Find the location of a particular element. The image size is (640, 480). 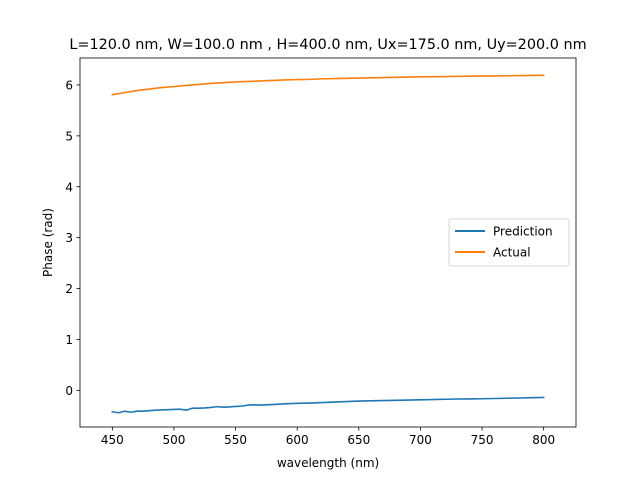

x-axis-label: wavelength (nm) is located at coordinates (328, 463).